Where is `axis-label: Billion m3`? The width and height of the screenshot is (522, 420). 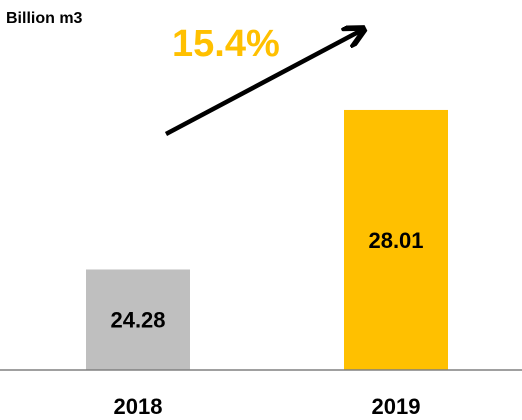 axis-label: Billion m3 is located at coordinates (44, 18).